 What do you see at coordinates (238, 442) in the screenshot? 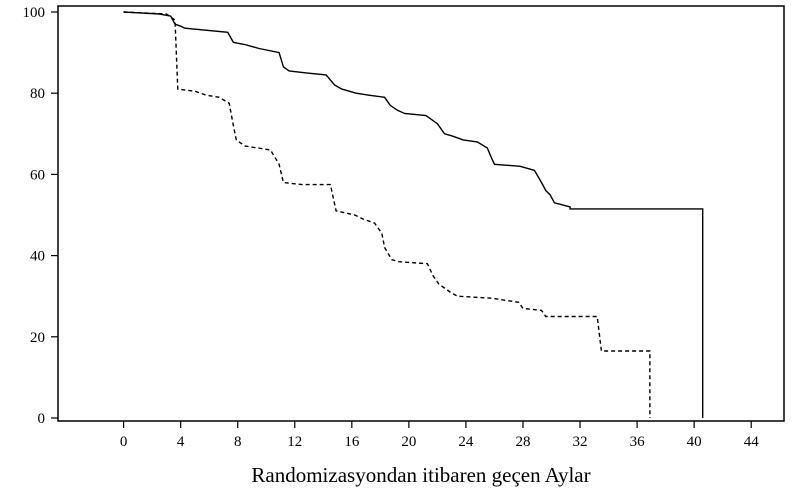
I see `x-tick-label: 8` at bounding box center [238, 442].